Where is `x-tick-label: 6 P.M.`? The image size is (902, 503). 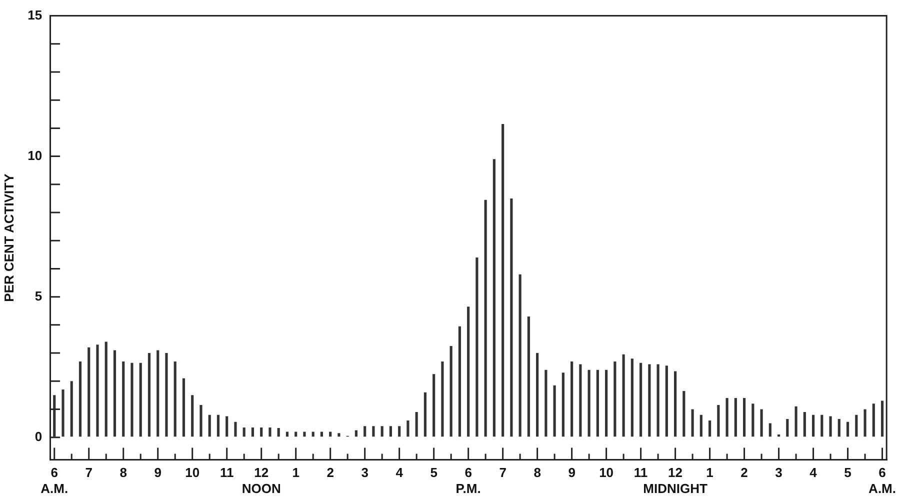
x-tick-label: 6 P.M. is located at coordinates (468, 480).